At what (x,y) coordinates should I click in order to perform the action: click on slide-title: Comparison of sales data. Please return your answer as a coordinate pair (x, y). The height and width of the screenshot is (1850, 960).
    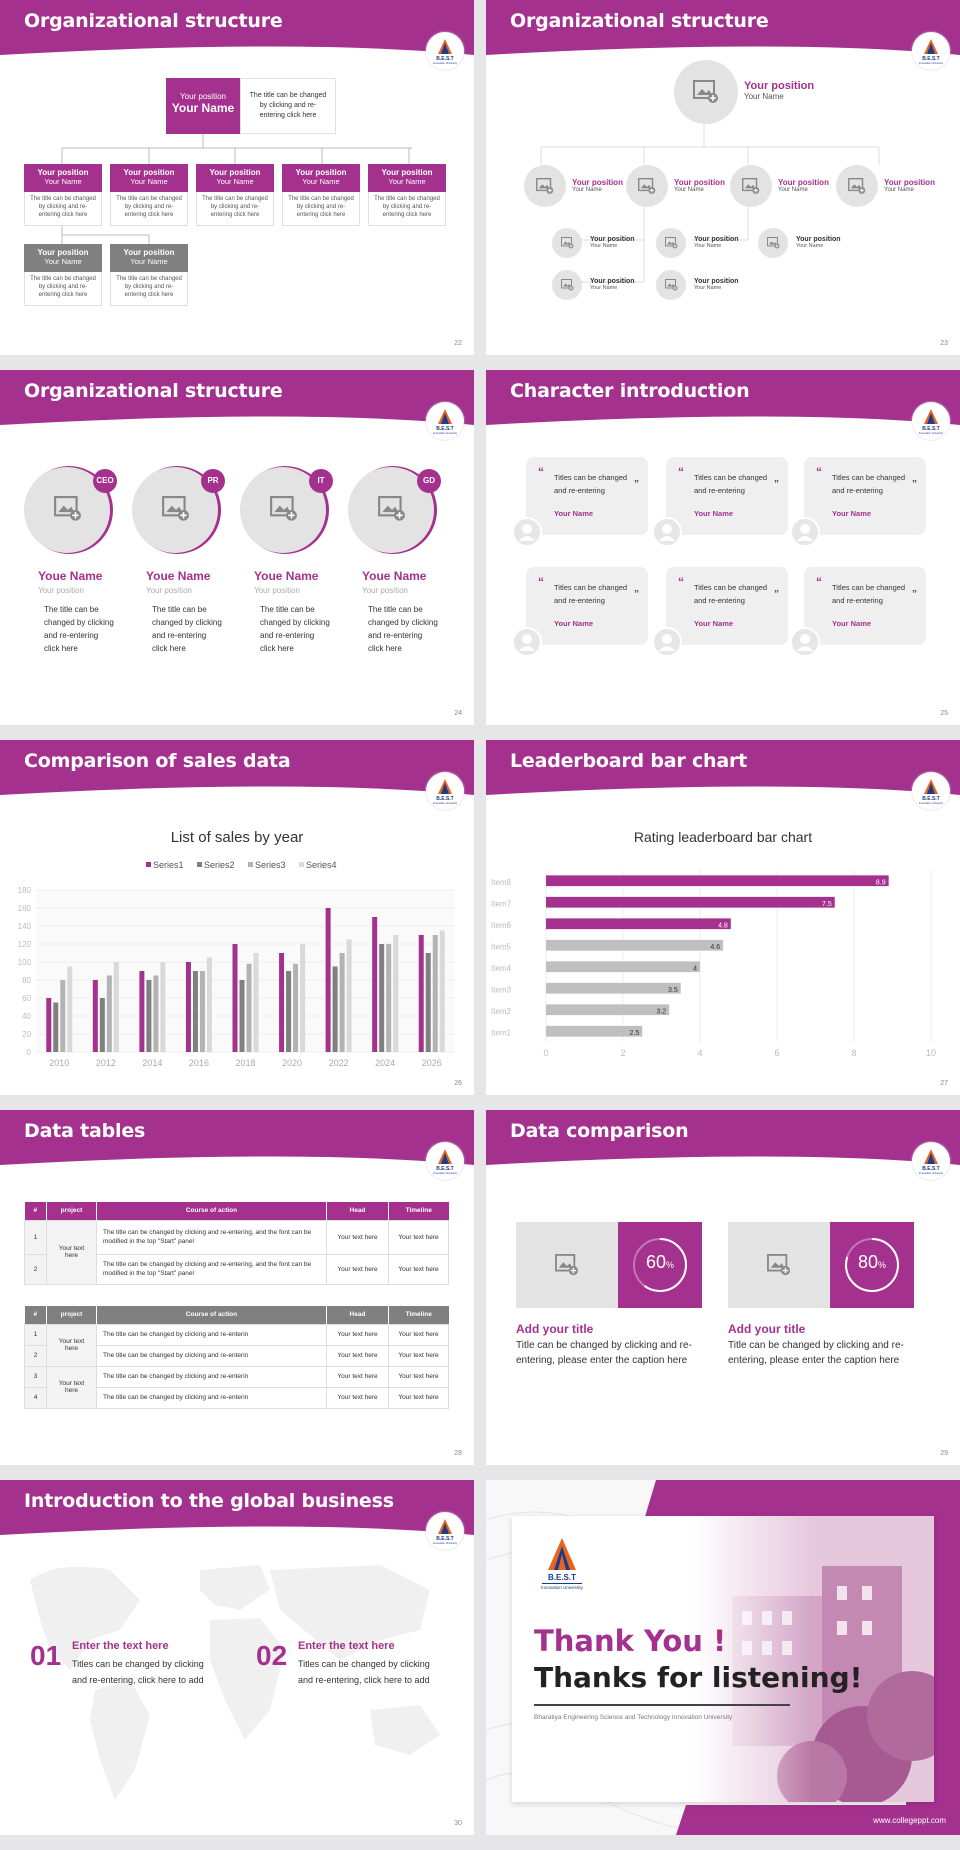
    Looking at the image, I should click on (157, 761).